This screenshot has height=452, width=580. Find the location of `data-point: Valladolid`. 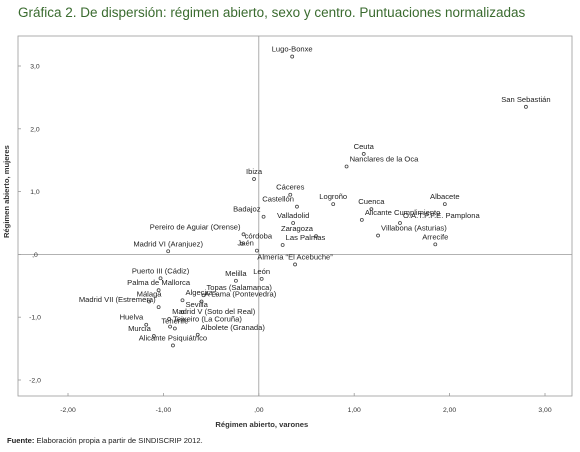

data-point: Valladolid is located at coordinates (293, 218).